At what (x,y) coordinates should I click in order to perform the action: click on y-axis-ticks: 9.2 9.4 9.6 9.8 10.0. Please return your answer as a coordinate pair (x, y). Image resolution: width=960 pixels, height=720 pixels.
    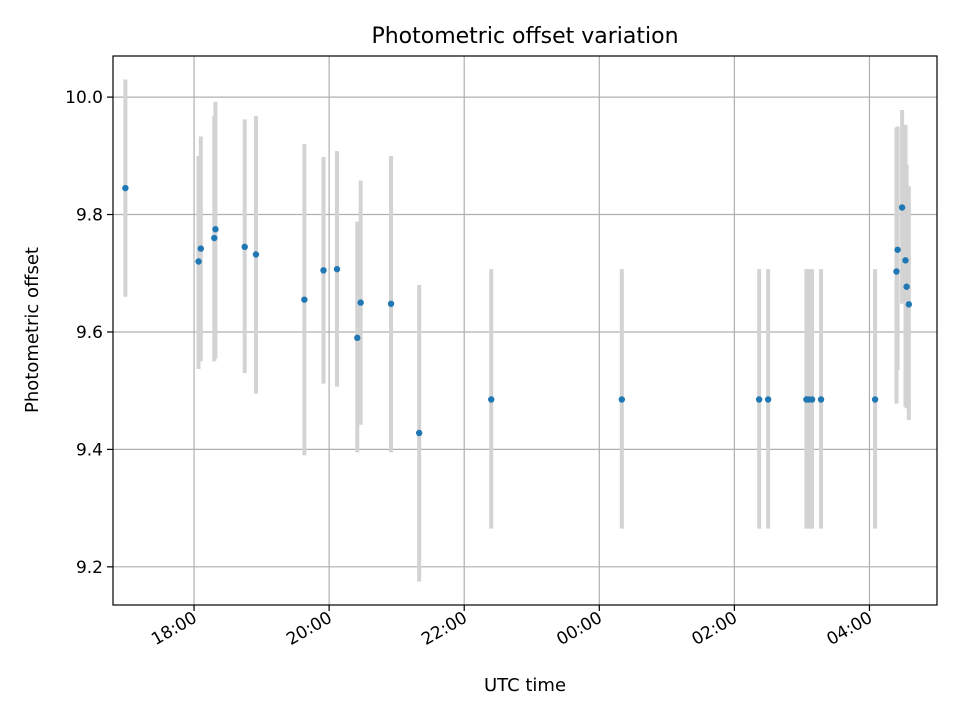
    Looking at the image, I should click on (89, 333).